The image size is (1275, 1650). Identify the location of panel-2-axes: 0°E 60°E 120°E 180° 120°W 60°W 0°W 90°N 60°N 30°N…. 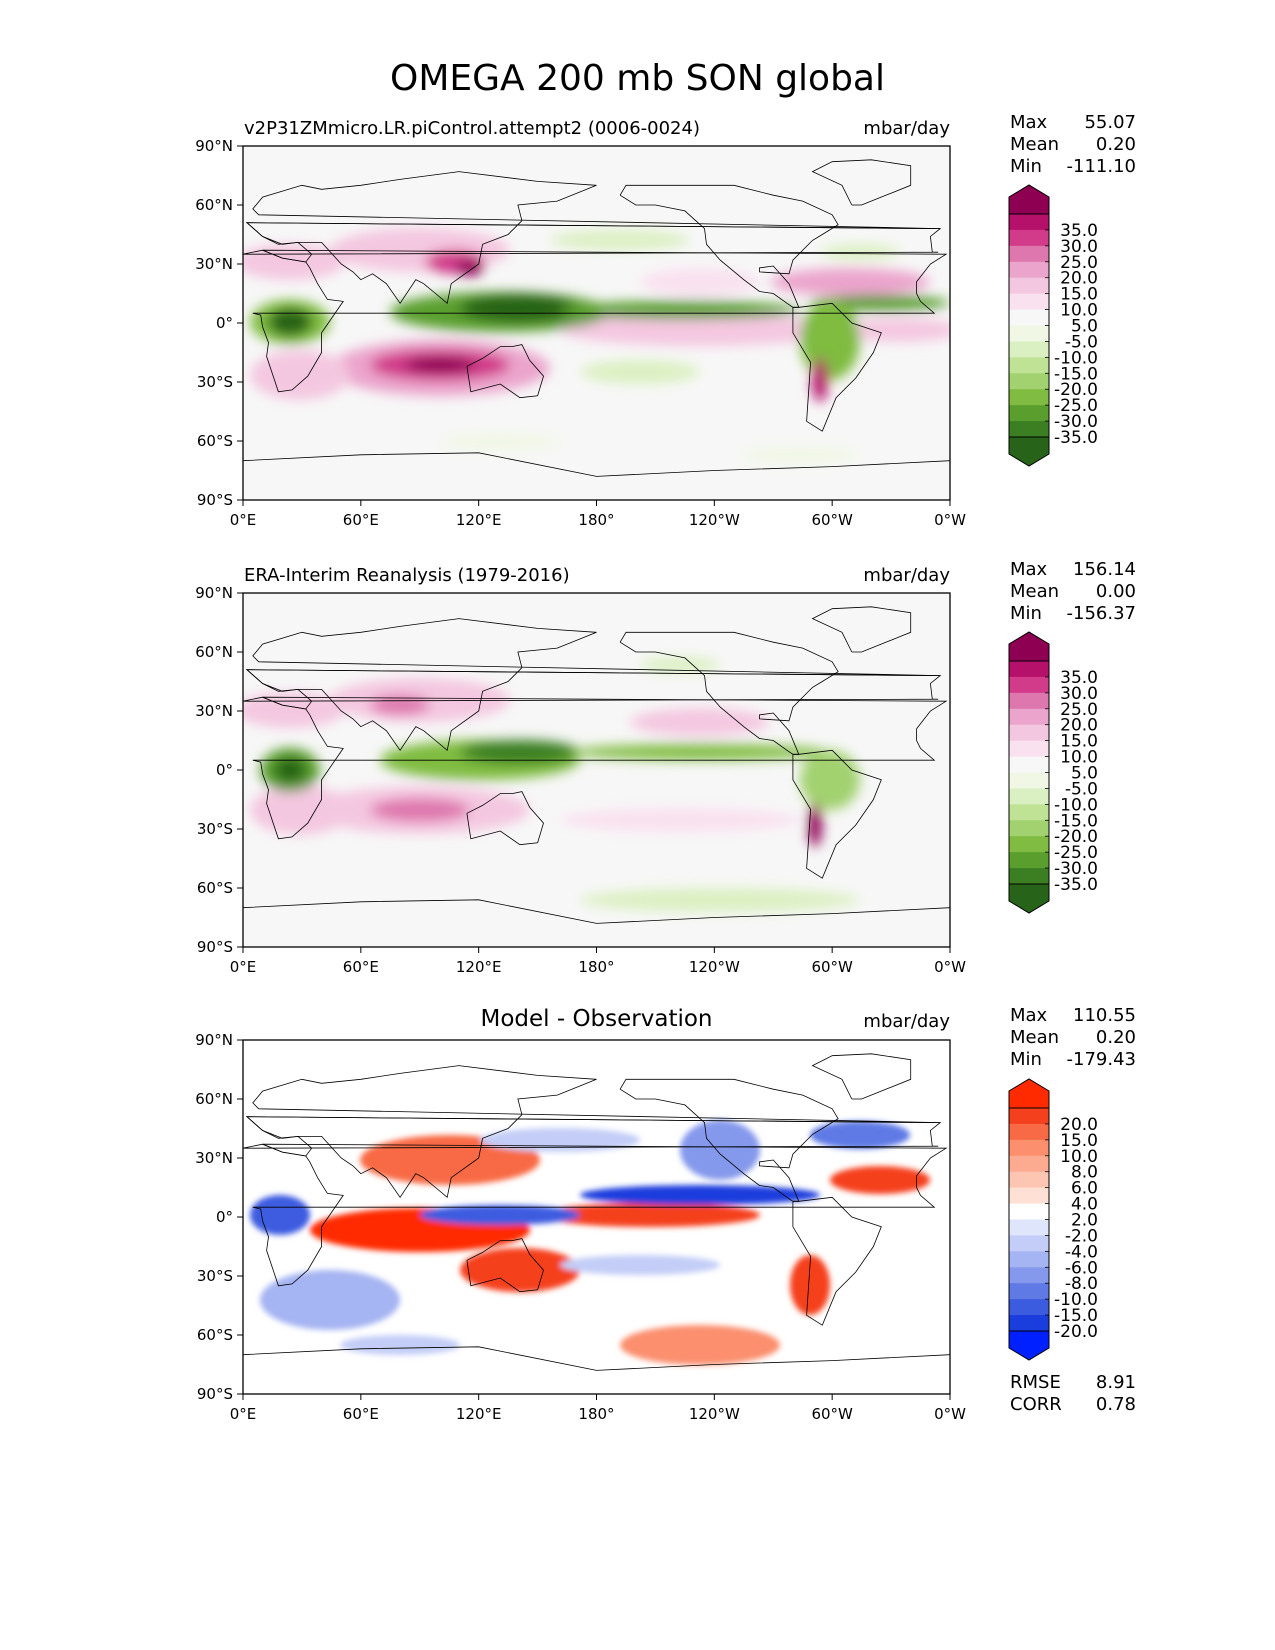
(580, 780).